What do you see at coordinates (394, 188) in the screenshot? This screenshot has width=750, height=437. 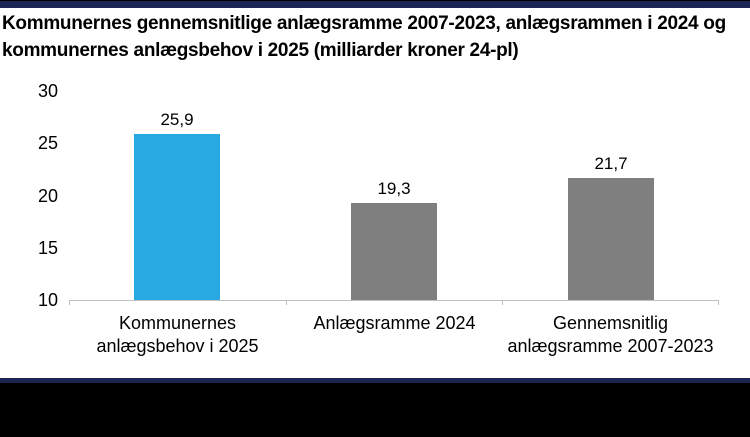 I see `bar-value-label: 19,3` at bounding box center [394, 188].